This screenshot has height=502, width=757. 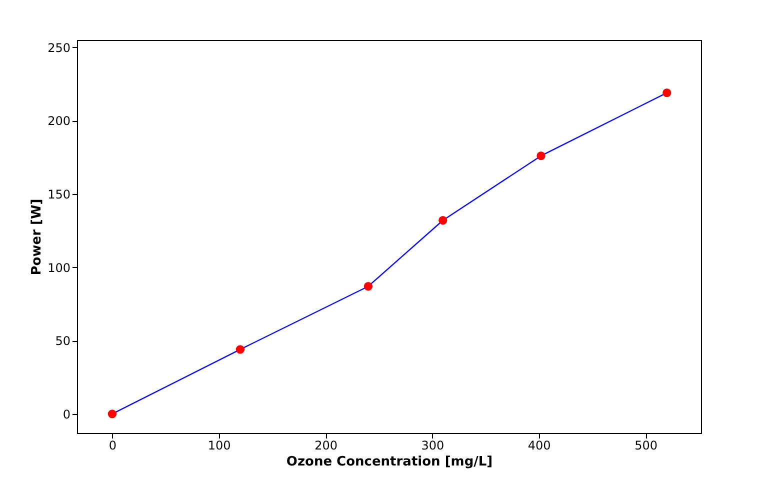 I want to click on y-tick-label: 0, so click(x=66, y=414).